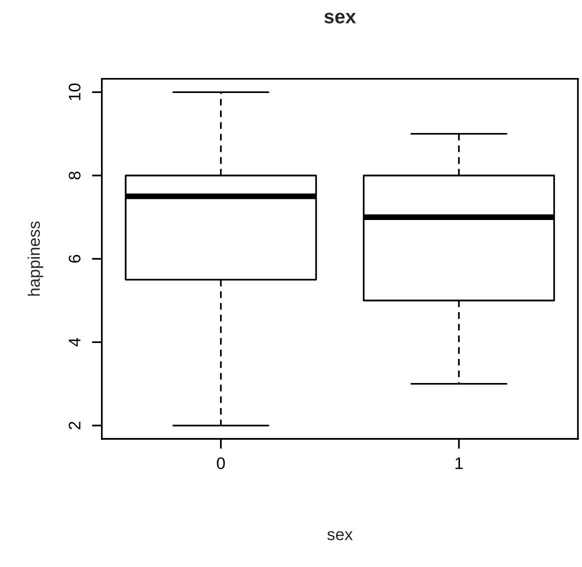  Describe the element at coordinates (340, 535) in the screenshot. I see `x-axis-title: sex` at that location.